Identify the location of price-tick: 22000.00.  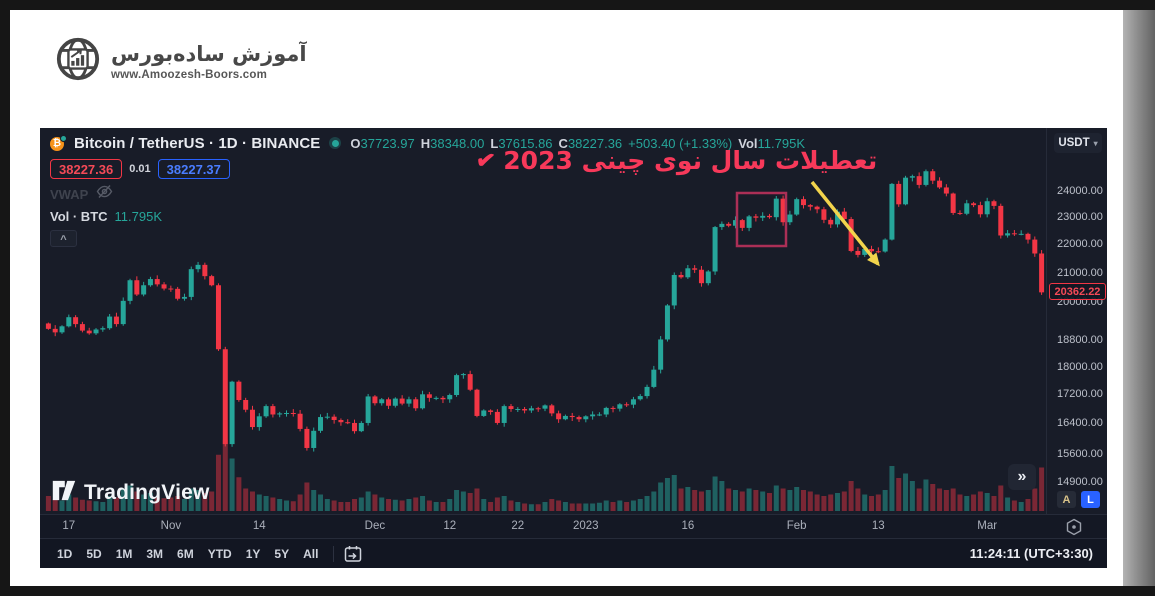
(1080, 244).